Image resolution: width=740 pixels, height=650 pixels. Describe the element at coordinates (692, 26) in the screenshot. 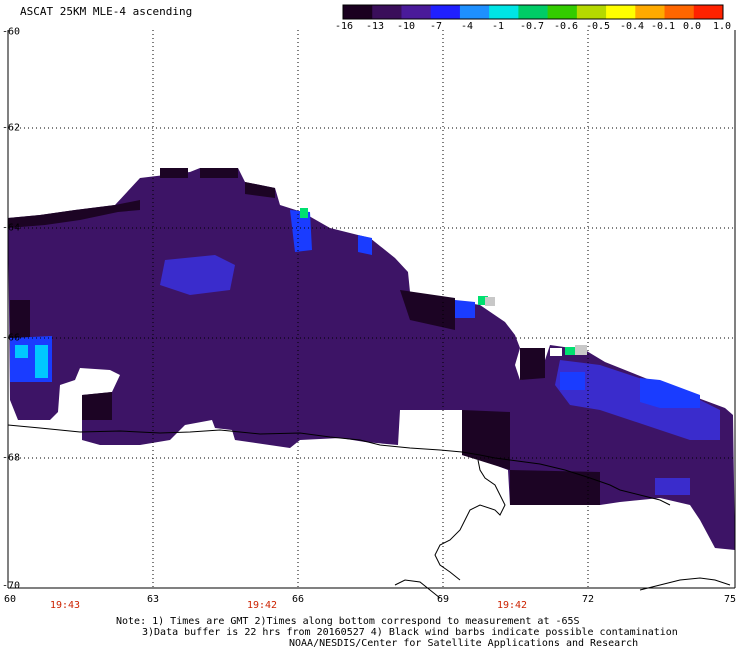

I see `colorbar-label: 0.0` at that location.